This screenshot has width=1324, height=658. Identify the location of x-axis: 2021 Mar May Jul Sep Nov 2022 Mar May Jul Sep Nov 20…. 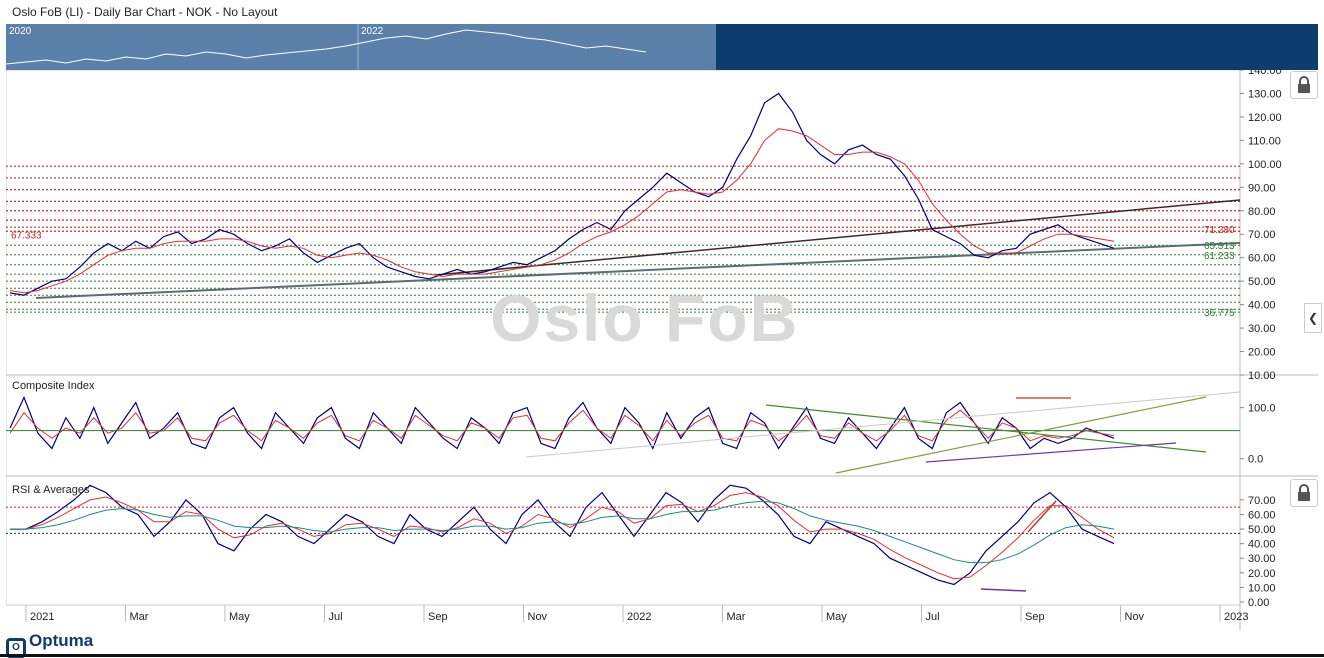
(636, 614).